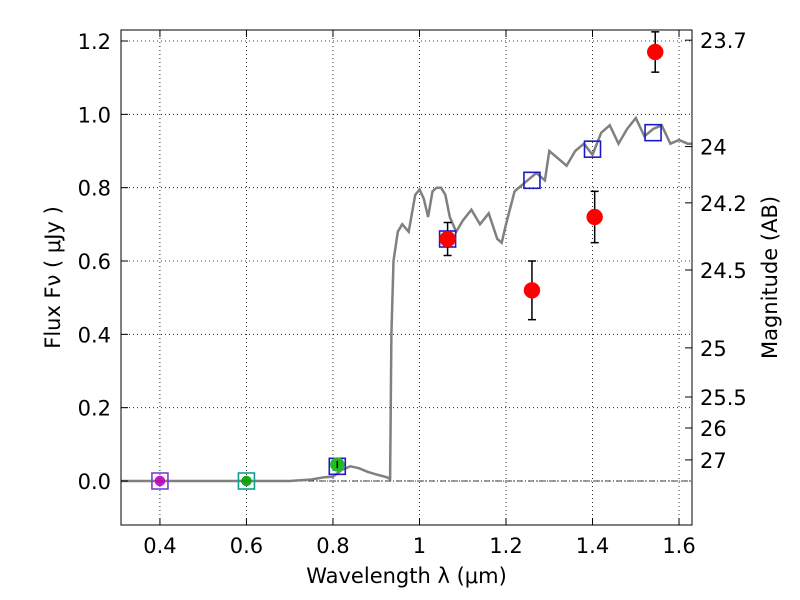 Image resolution: width=800 pixels, height=600 pixels. I want to click on magnitude-tick-label: 26, so click(713, 429).